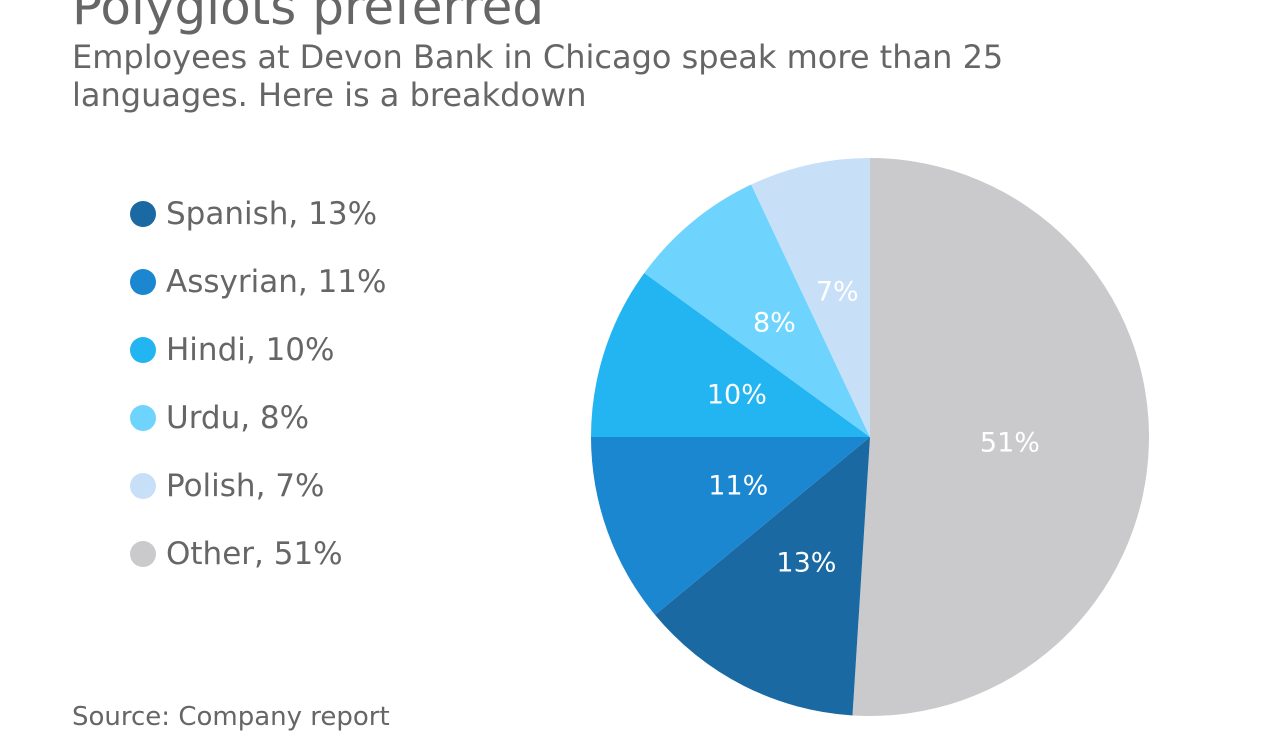  What do you see at coordinates (238, 418) in the screenshot?
I see `legend-label: Urdu, 8%` at bounding box center [238, 418].